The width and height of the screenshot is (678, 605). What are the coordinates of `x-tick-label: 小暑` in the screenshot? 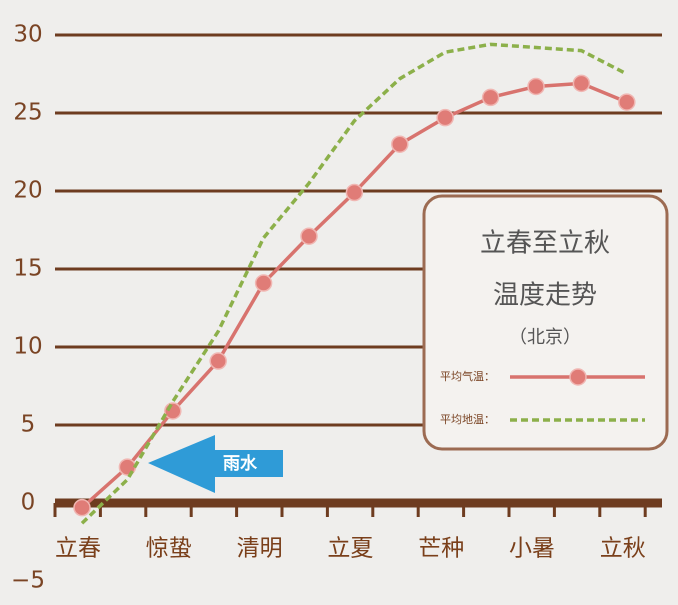 It's located at (532, 549).